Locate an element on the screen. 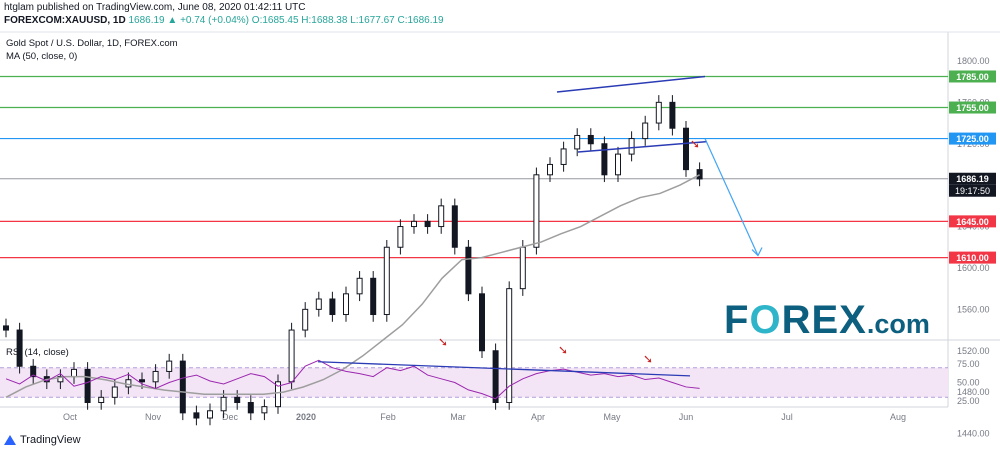 This screenshot has height=453, width=1000. price-tick-label: 1480.00 is located at coordinates (973, 392).